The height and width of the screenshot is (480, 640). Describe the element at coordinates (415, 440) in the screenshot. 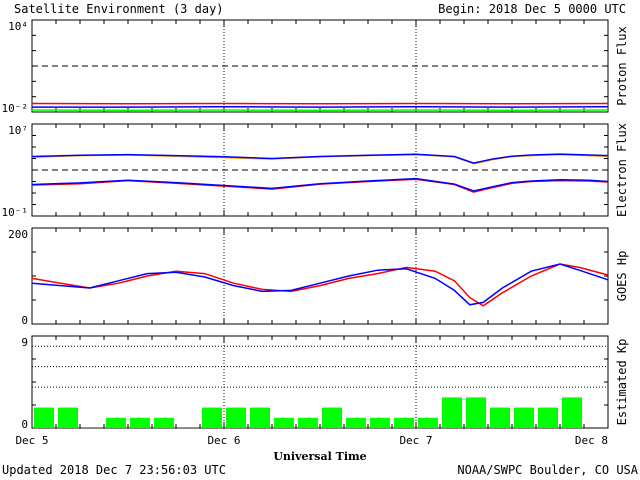

I see `x-tick-label: Dec 7` at that location.